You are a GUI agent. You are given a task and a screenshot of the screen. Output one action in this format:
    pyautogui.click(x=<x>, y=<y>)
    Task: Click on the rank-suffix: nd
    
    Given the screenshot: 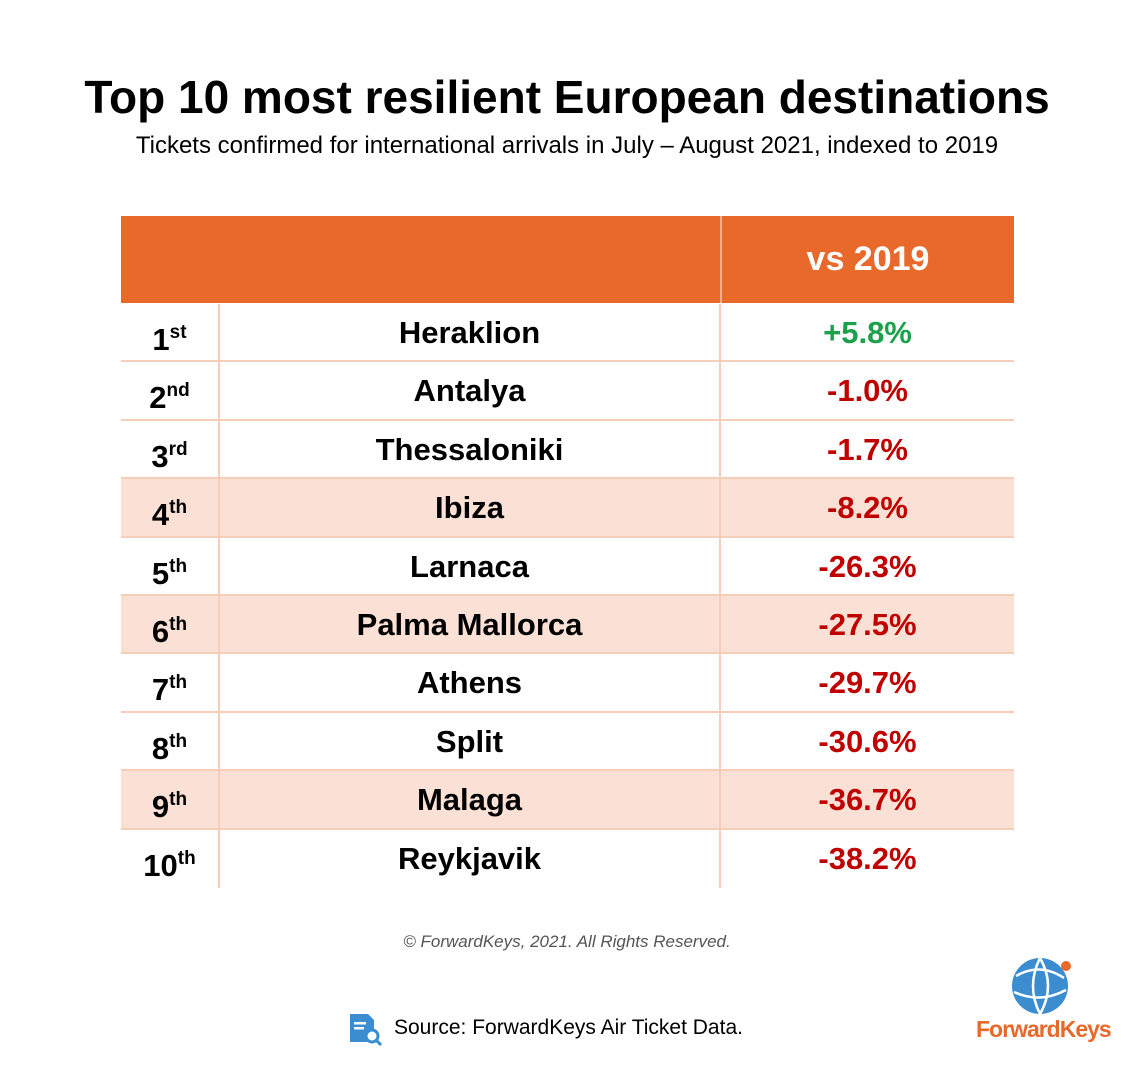 What is the action you would take?
    pyautogui.click(x=178, y=391)
    